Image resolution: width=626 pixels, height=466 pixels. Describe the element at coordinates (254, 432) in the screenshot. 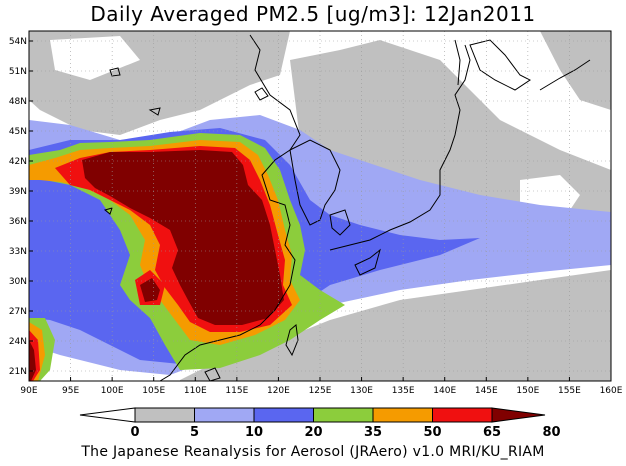

I see `colorbar-label: 10` at that location.